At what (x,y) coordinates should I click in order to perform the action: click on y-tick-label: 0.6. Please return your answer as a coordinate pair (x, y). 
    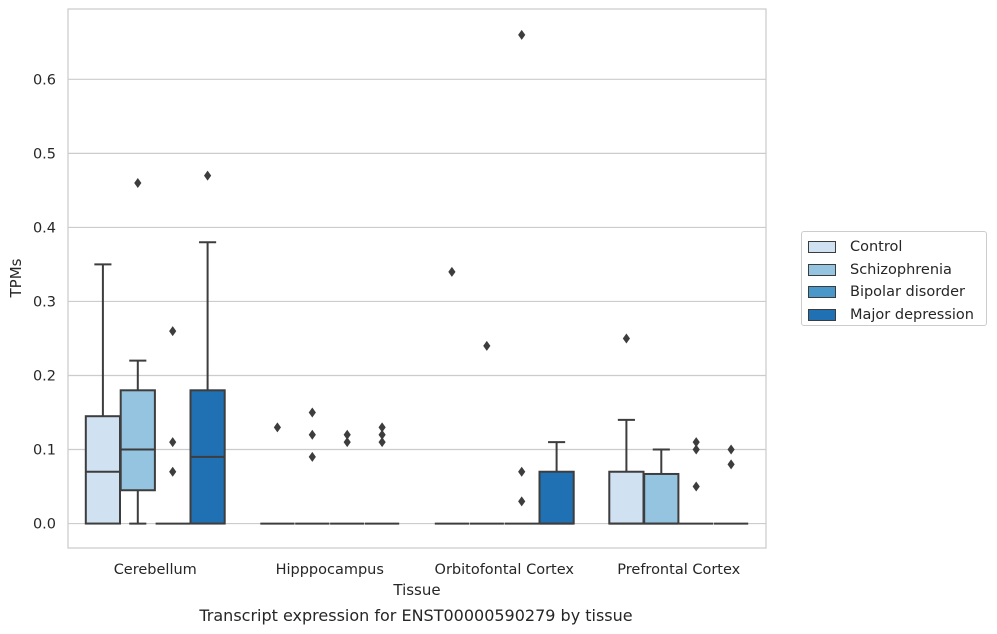
    Looking at the image, I should click on (44, 80).